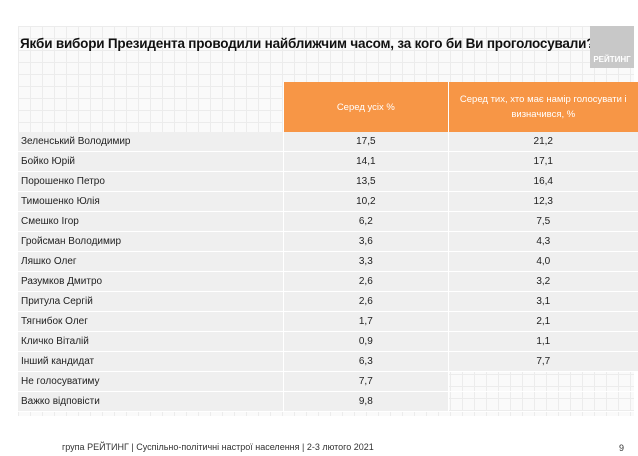  What do you see at coordinates (151, 221) in the screenshot?
I see `candidate-name: Смешко Ігор` at bounding box center [151, 221].